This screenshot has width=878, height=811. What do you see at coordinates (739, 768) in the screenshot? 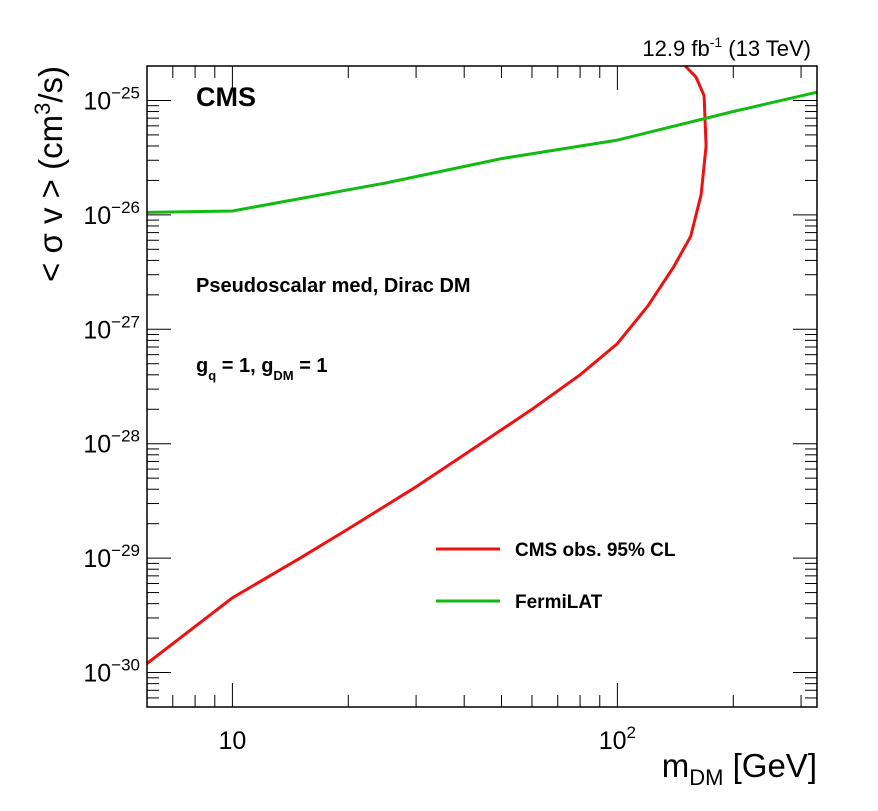
I see `x-axis-title: mDM [GeV]` at bounding box center [739, 768].